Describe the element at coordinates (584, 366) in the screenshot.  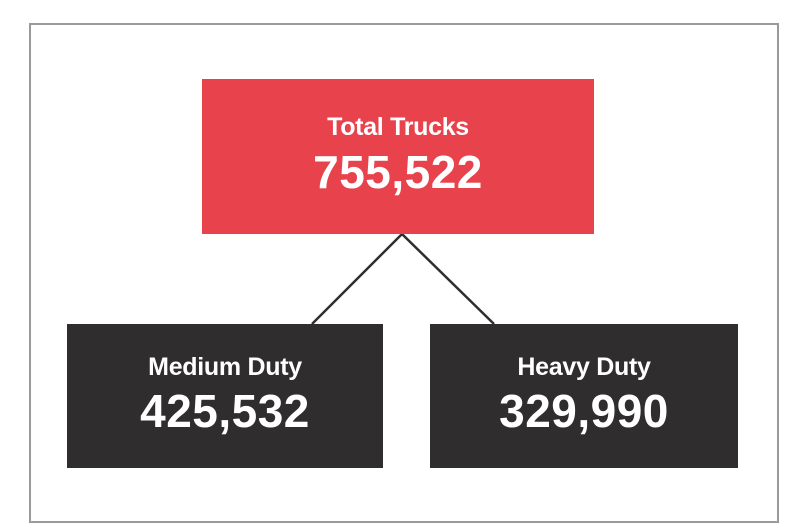
I see `heavy-duty-label: Heavy Duty` at that location.